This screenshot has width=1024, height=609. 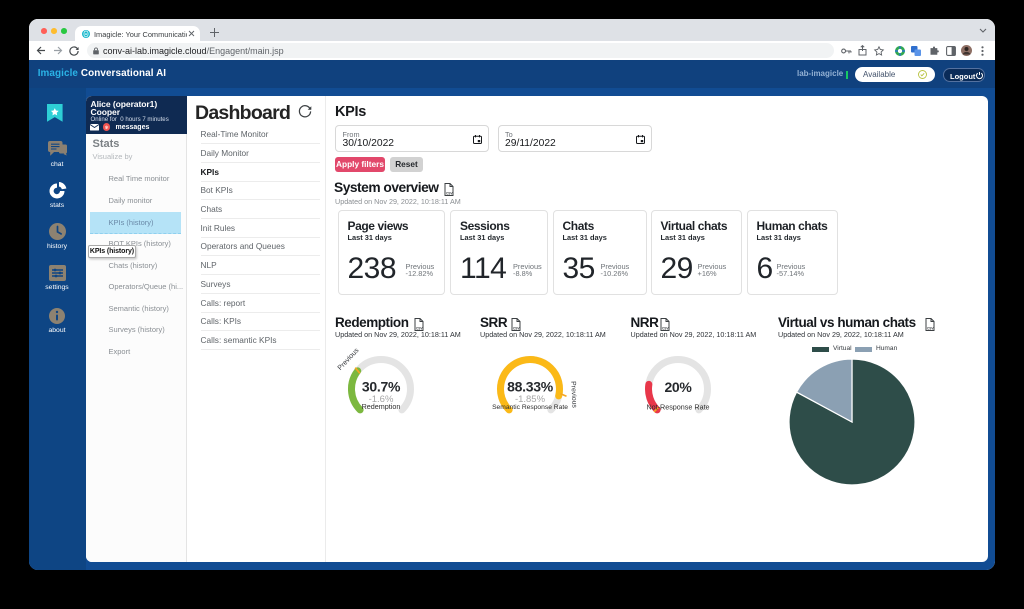 What do you see at coordinates (380, 386) in the screenshot?
I see `svg-text: 30.7%` at bounding box center [380, 386].